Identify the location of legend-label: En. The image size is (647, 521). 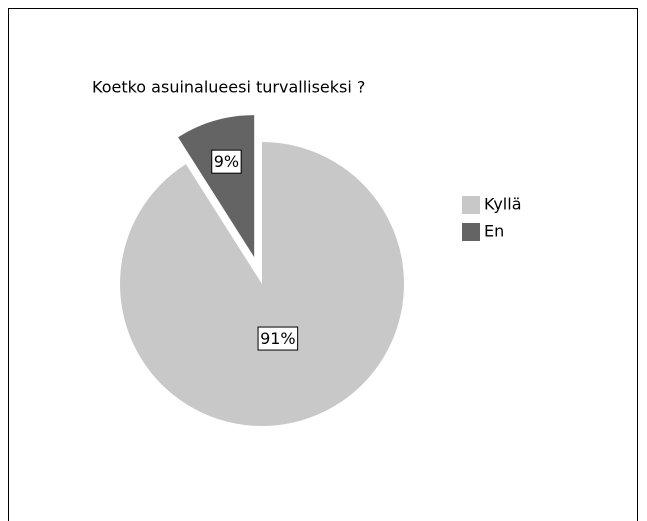
(494, 231).